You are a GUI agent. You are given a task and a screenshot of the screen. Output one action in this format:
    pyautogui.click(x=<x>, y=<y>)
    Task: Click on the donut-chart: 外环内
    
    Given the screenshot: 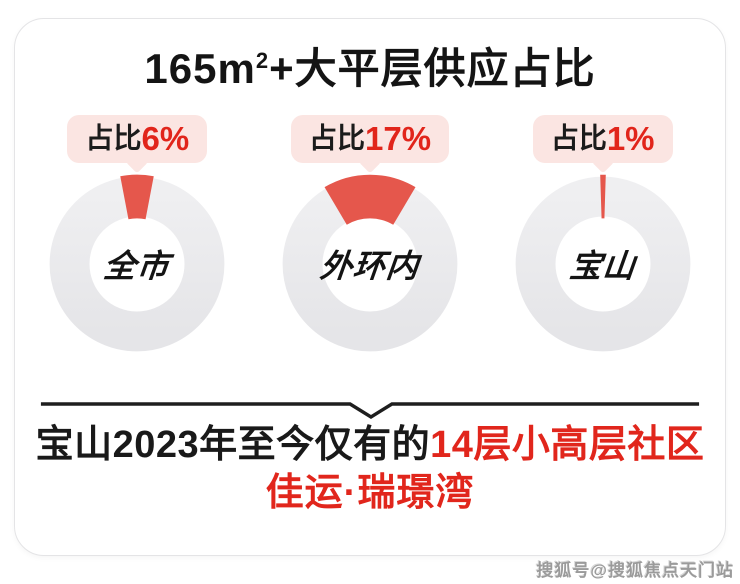 What is the action you would take?
    pyautogui.click(x=370, y=264)
    